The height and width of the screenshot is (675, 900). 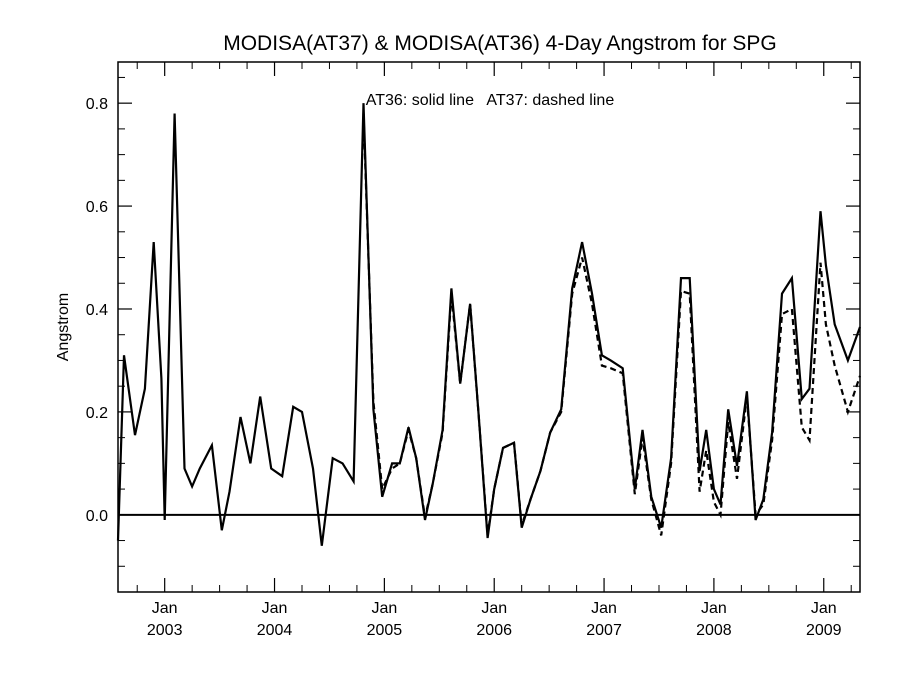 I want to click on y-axis-label: Angstrom, so click(x=63, y=327).